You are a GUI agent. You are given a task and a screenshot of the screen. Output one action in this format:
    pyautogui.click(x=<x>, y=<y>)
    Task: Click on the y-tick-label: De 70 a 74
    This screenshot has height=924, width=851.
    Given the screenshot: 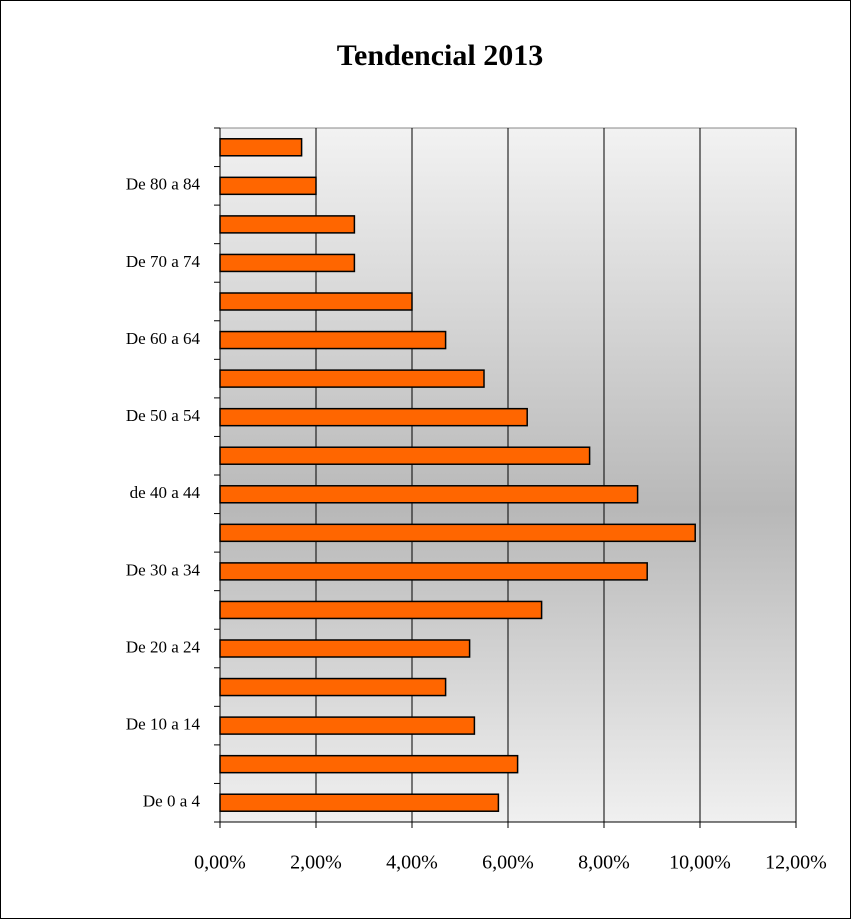 What is the action you would take?
    pyautogui.click(x=163, y=261)
    